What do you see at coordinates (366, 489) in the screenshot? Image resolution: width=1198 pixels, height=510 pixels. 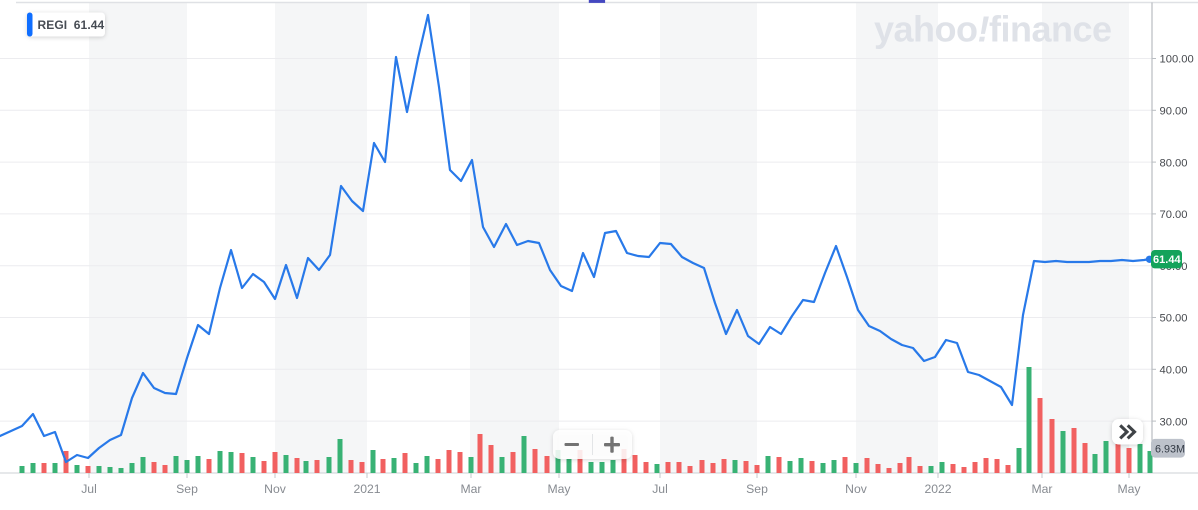 I see `svg-text: 2021` at bounding box center [366, 489].